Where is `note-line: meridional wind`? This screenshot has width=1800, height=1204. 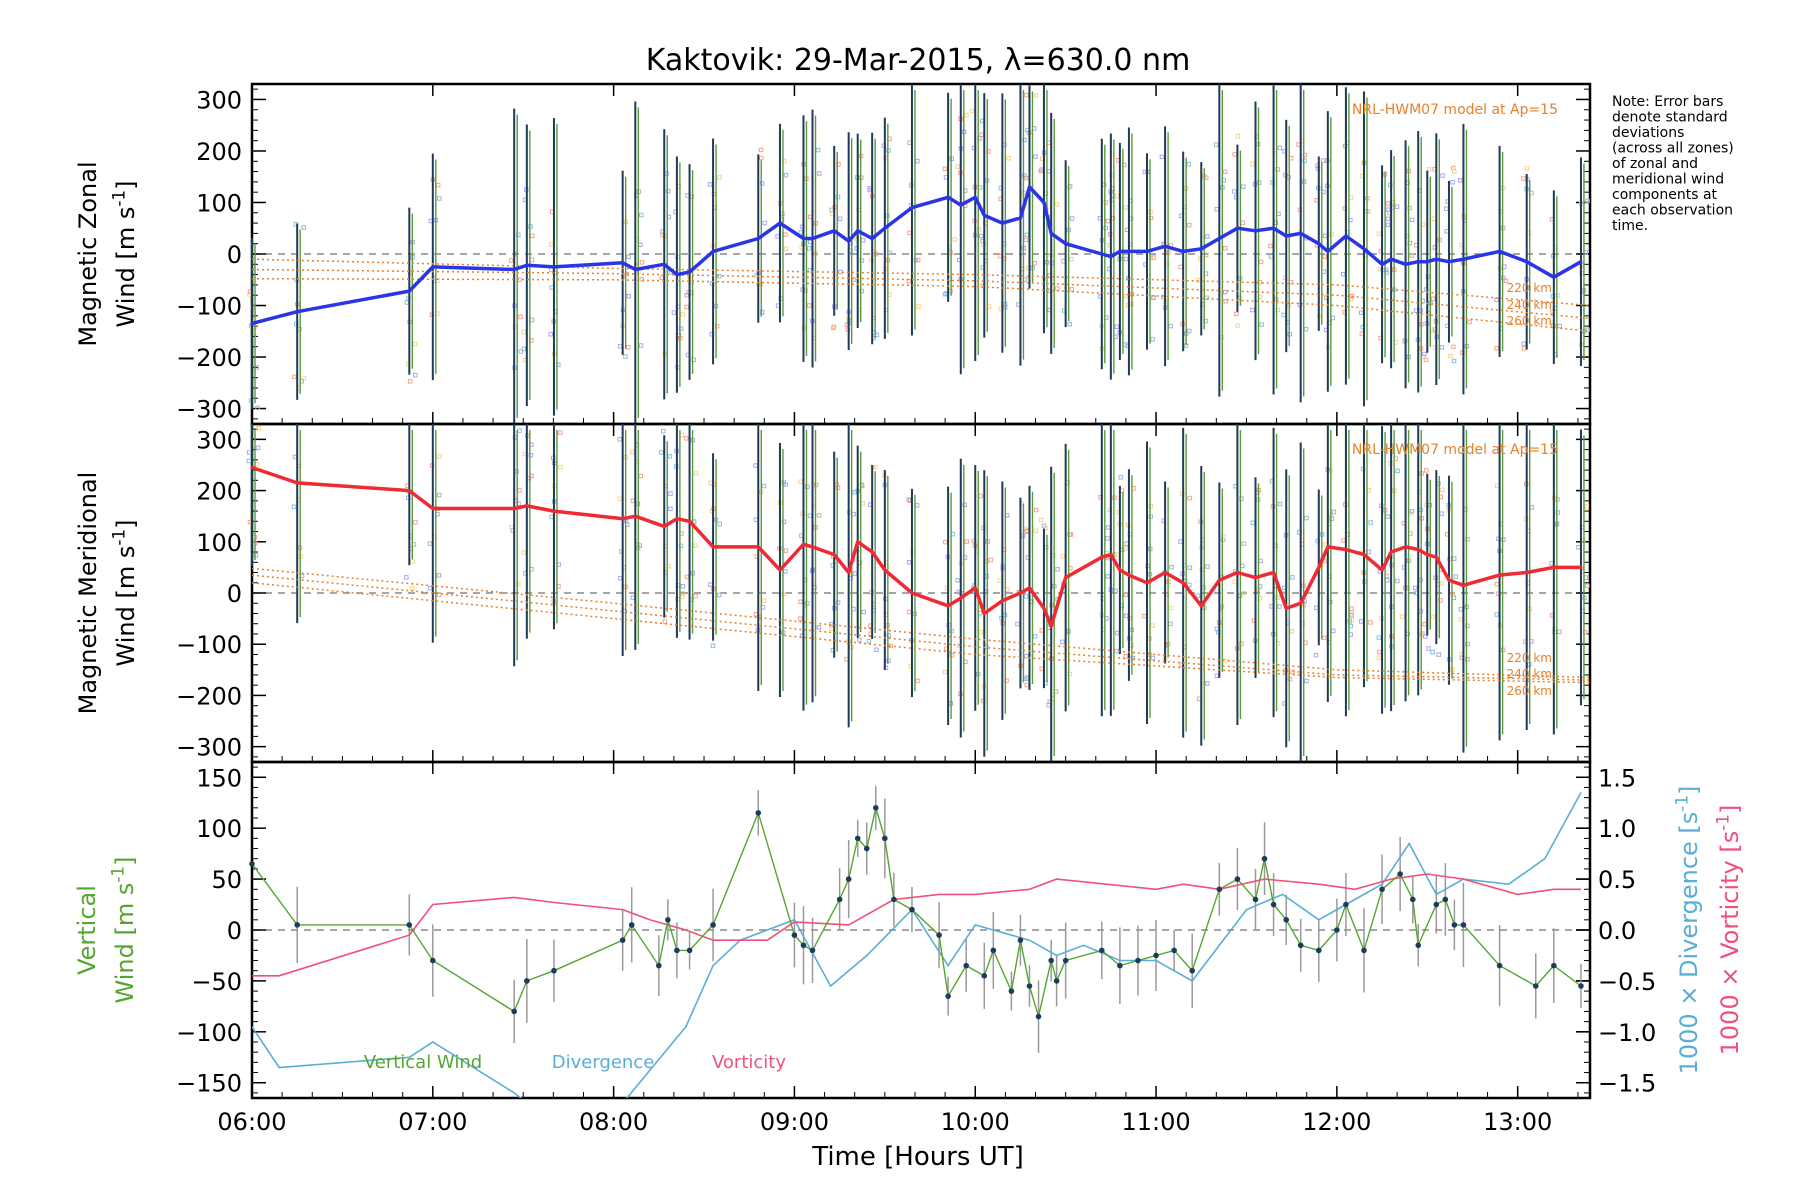
note-line: meridional wind is located at coordinates (1668, 180).